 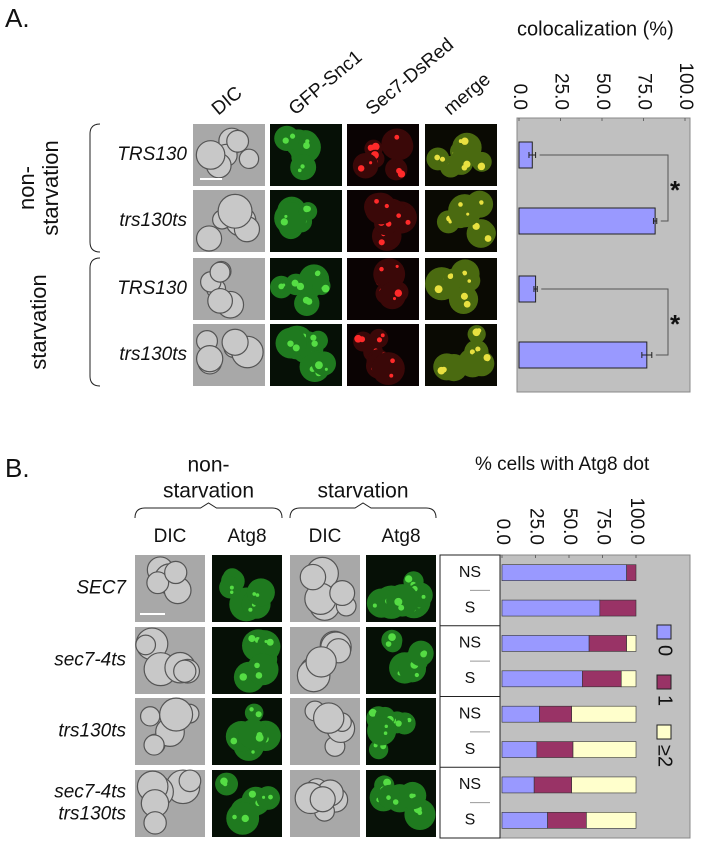 I want to click on bracket, so click(x=208, y=510).